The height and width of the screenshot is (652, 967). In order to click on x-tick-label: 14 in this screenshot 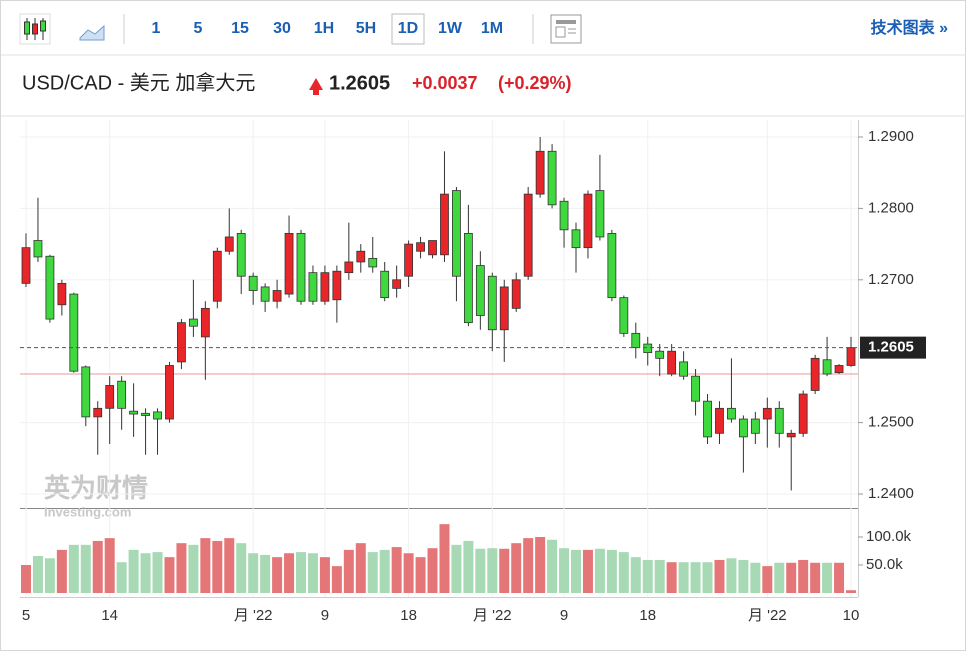, I will do `click(109, 615)`.